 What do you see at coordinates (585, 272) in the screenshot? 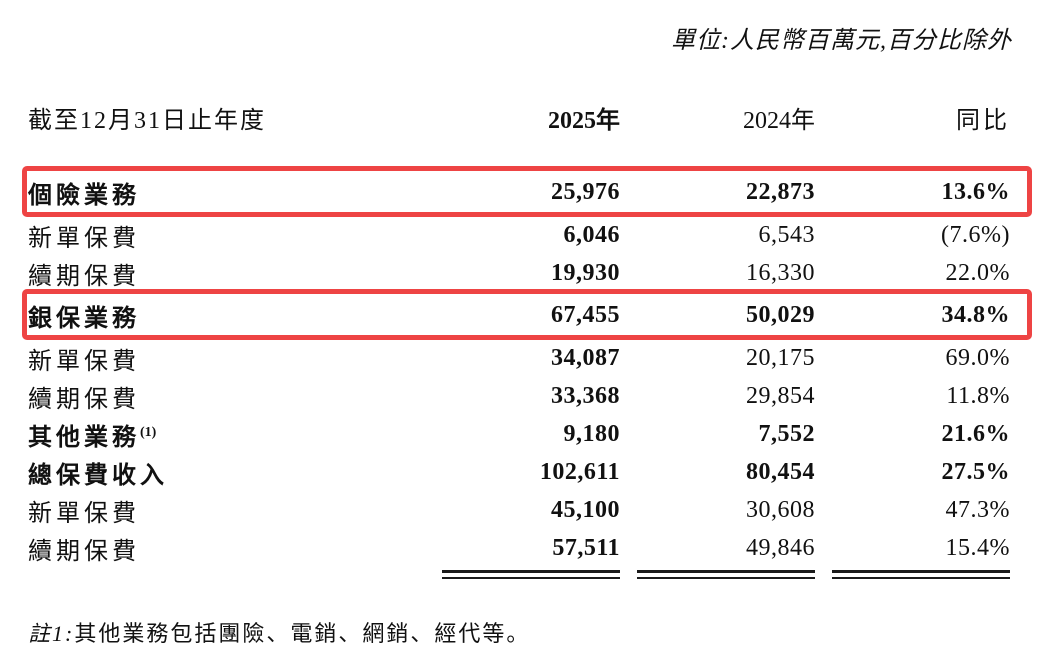
I see `cell-2025: 19,930` at bounding box center [585, 272].